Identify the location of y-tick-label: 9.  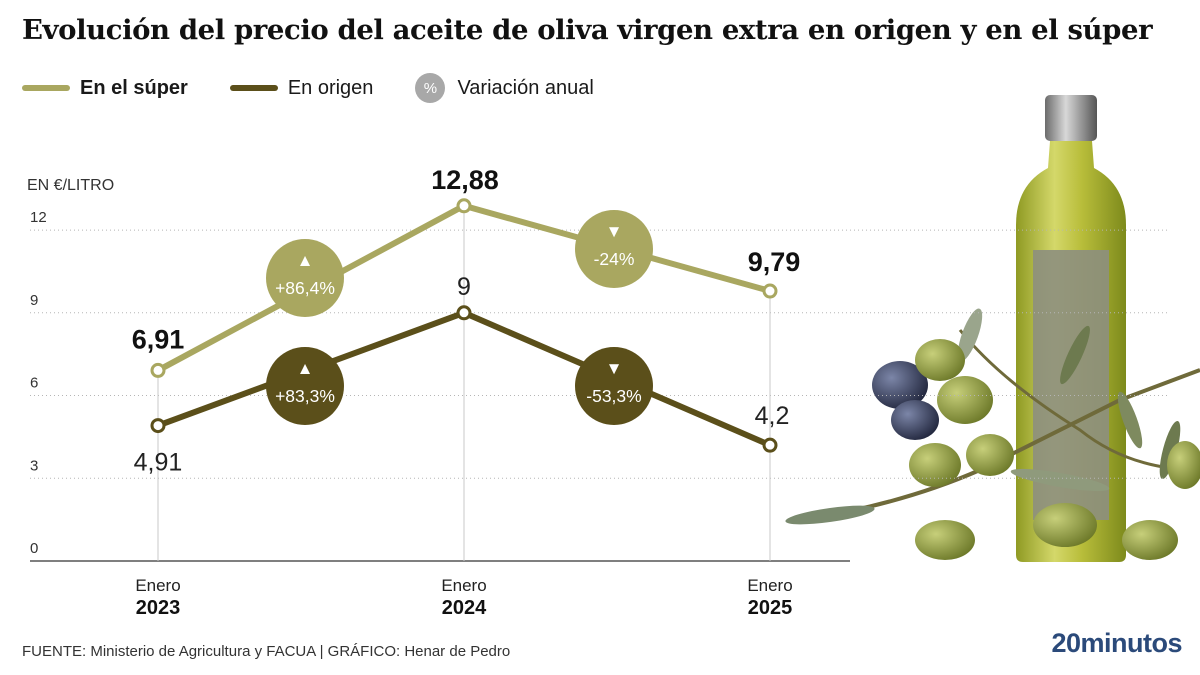
(34, 300).